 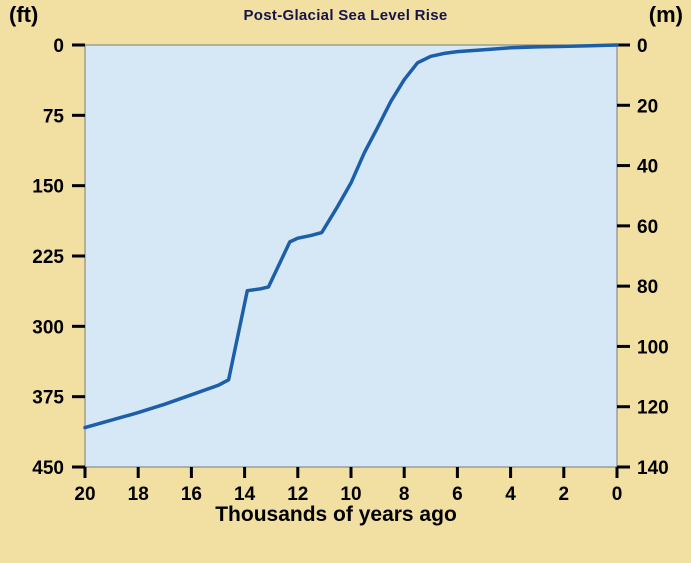 What do you see at coordinates (245, 494) in the screenshot?
I see `bottom-tick-label: 14` at bounding box center [245, 494].